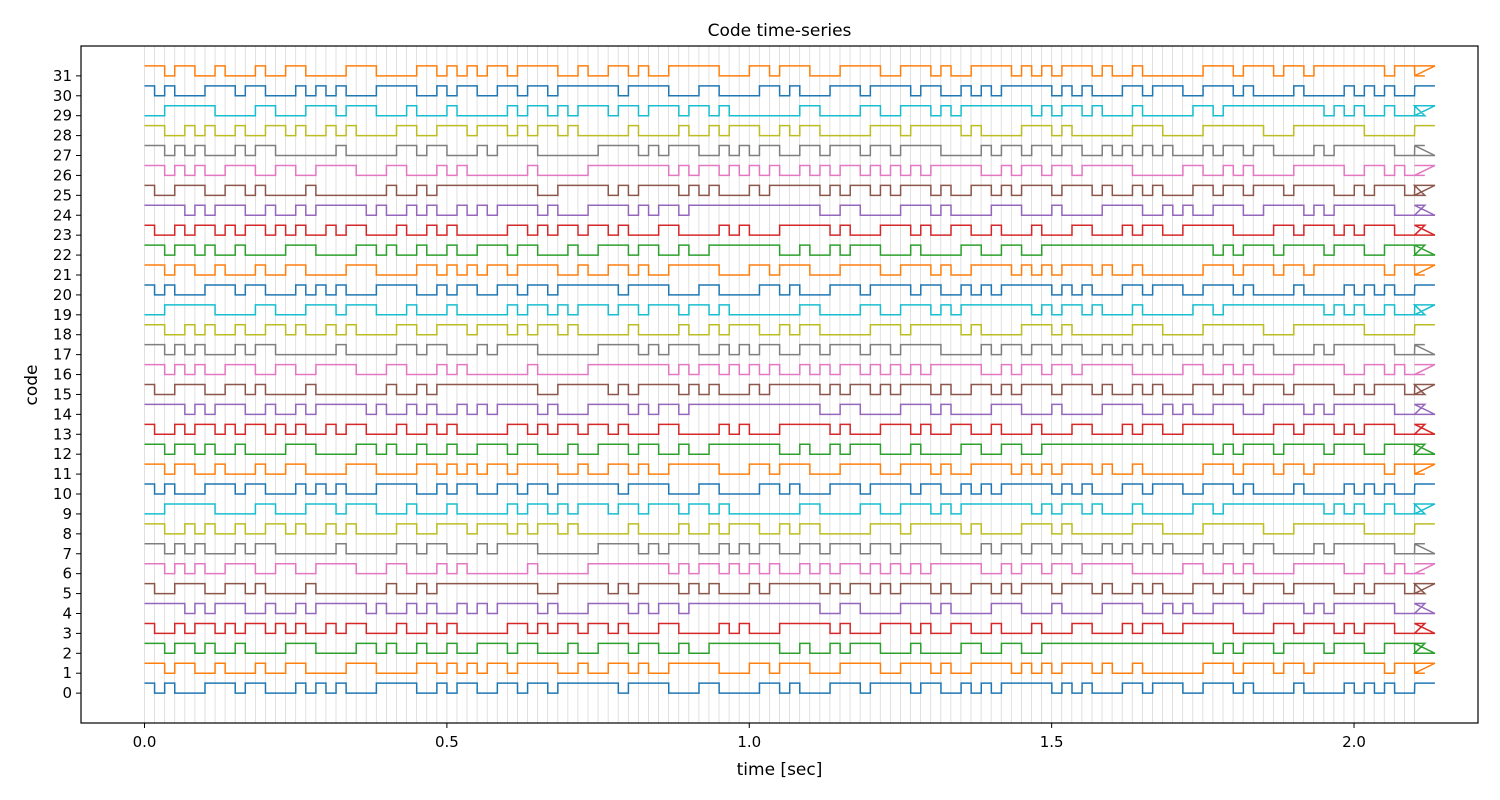 This screenshot has width=1500, height=800. What do you see at coordinates (780, 31) in the screenshot?
I see `chart-title: Code time-series` at bounding box center [780, 31].